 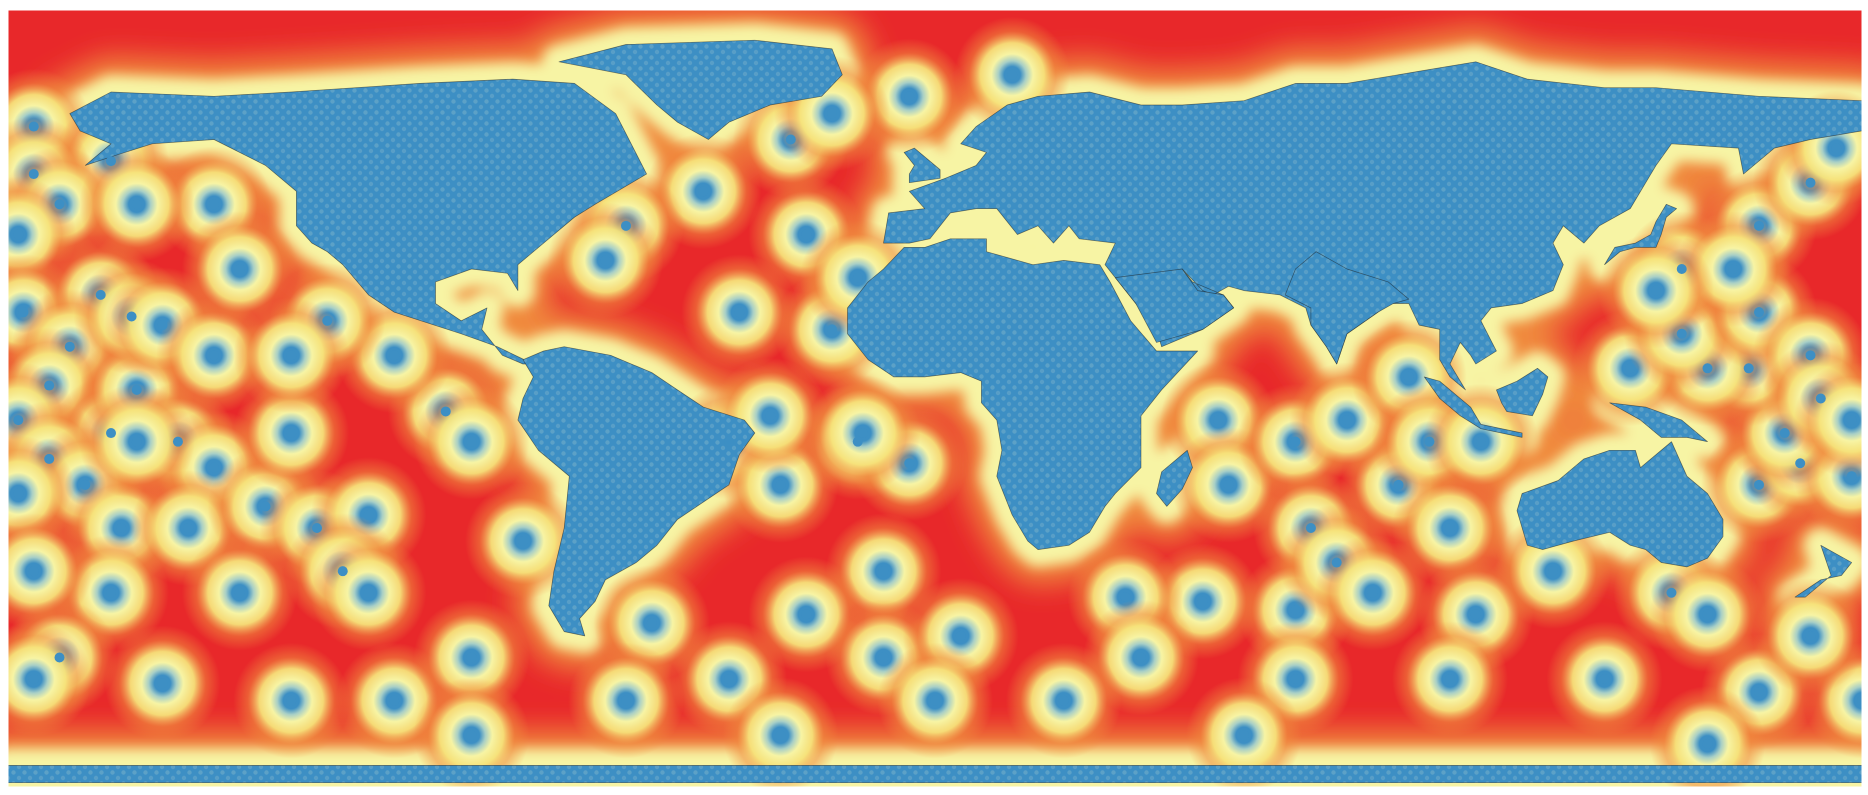 I want to click on land-antarctica-strip, so click(x=935, y=774).